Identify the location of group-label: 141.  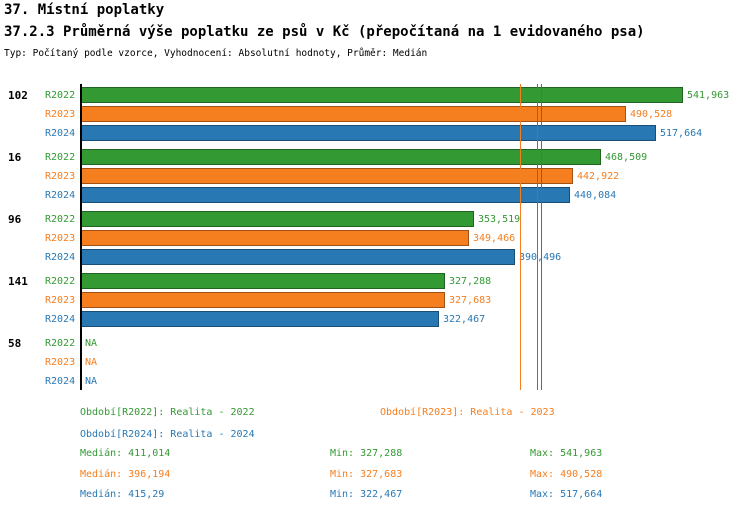
(18, 281).